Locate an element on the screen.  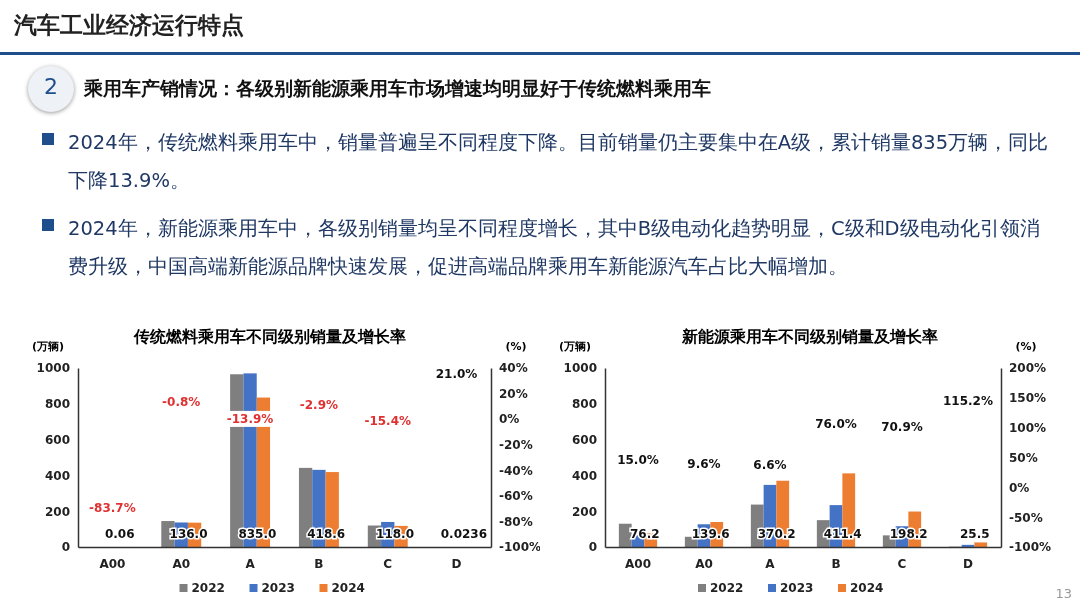
annotation: 21.0% is located at coordinates (456, 374).